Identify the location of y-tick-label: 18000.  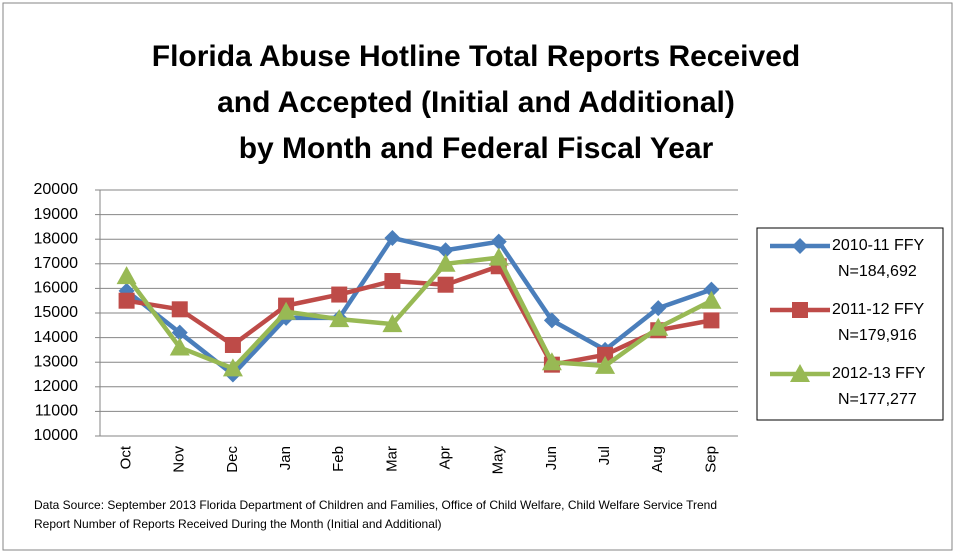
(56, 238).